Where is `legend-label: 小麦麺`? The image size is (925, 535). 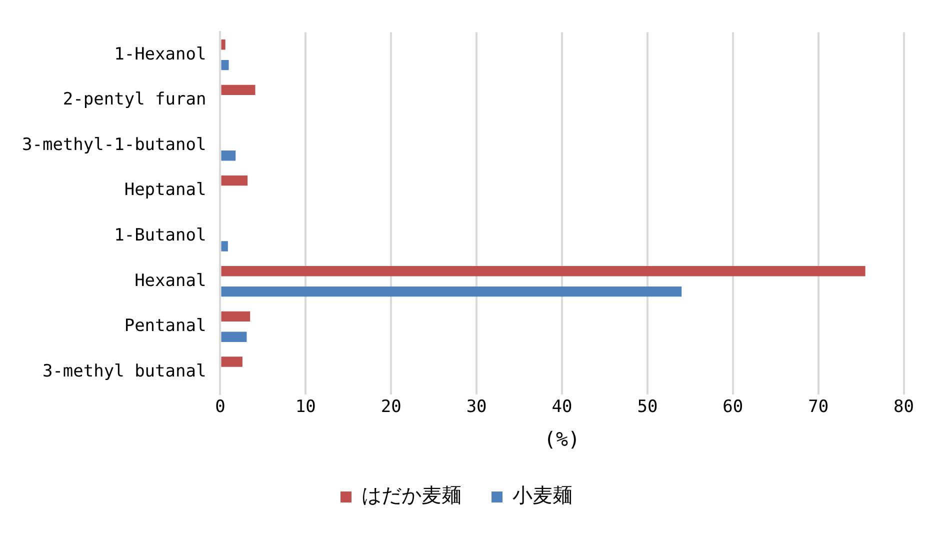
legend-label: 小麦麺 is located at coordinates (542, 495).